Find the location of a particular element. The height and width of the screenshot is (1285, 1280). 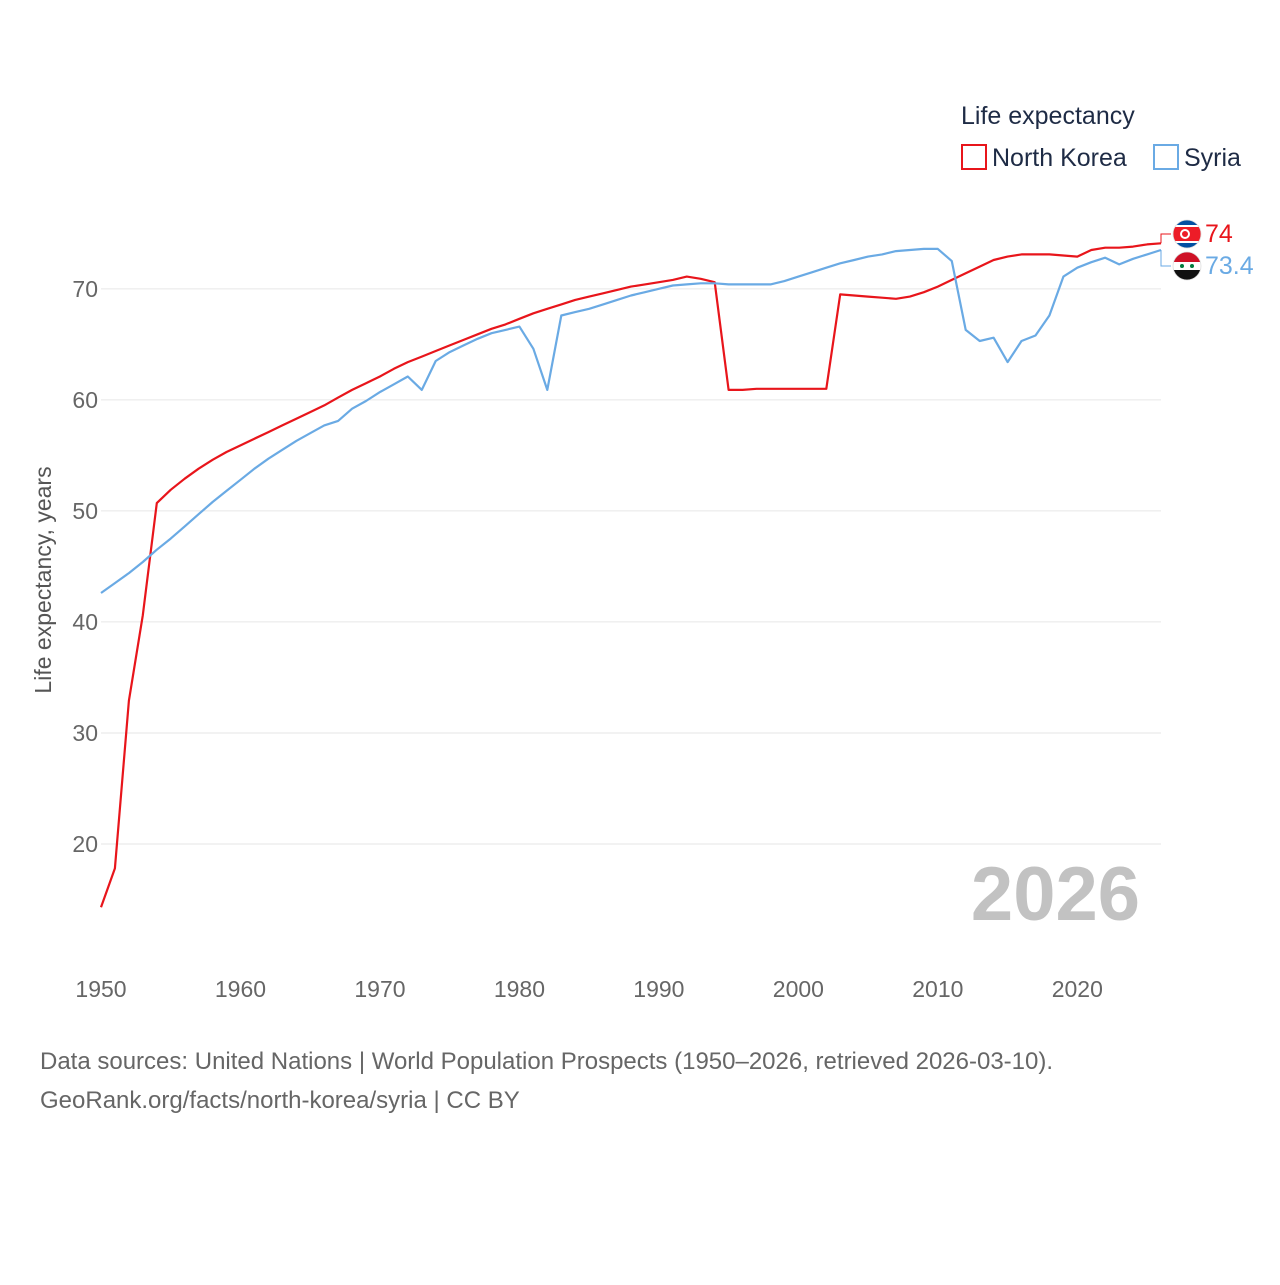

x-tick-label-1970: 1970 is located at coordinates (379, 989).